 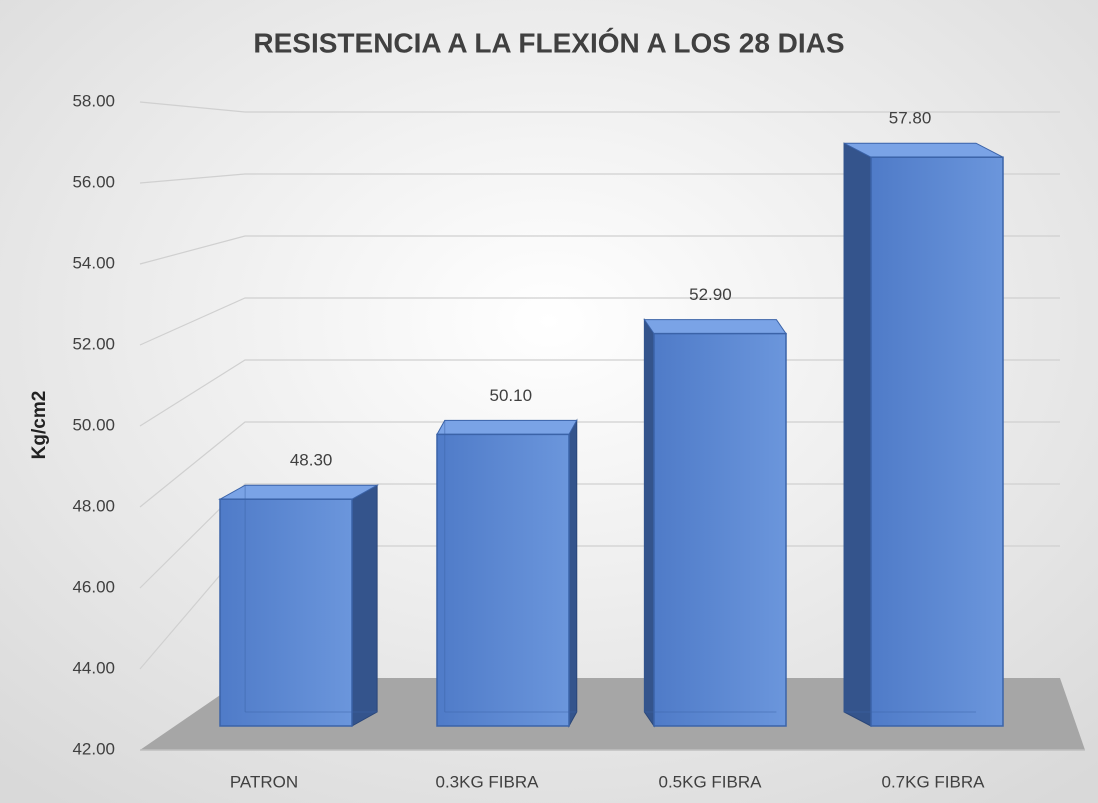 What do you see at coordinates (93, 262) in the screenshot?
I see `y-tick-label: 54.00` at bounding box center [93, 262].